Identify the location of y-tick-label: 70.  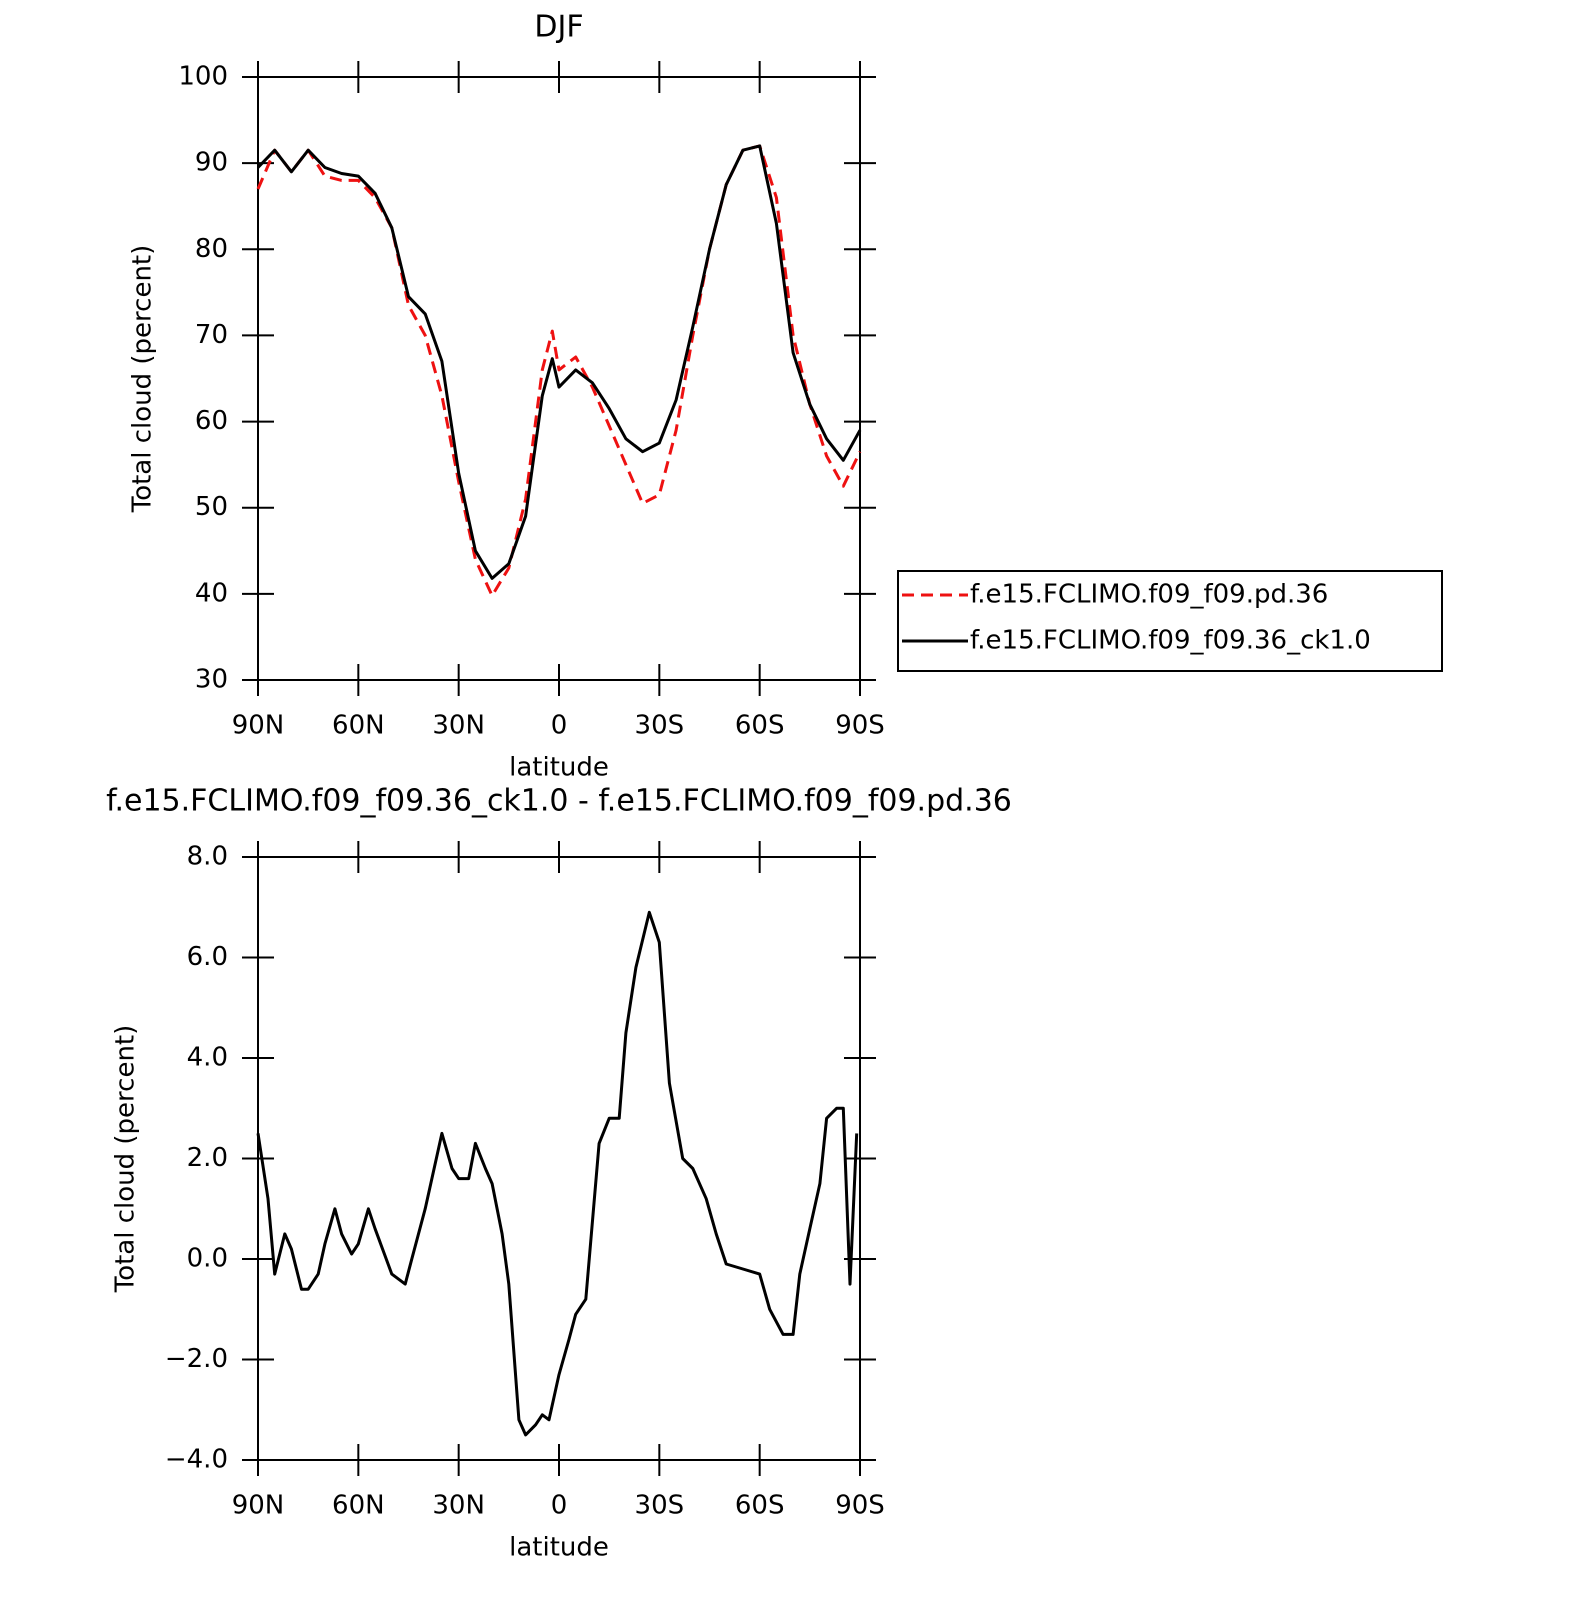
(211, 335).